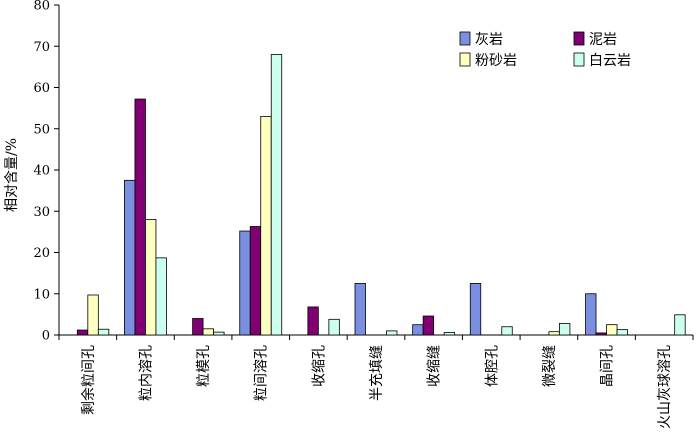  I want to click on legend-label: 灰岩, so click(489, 40).